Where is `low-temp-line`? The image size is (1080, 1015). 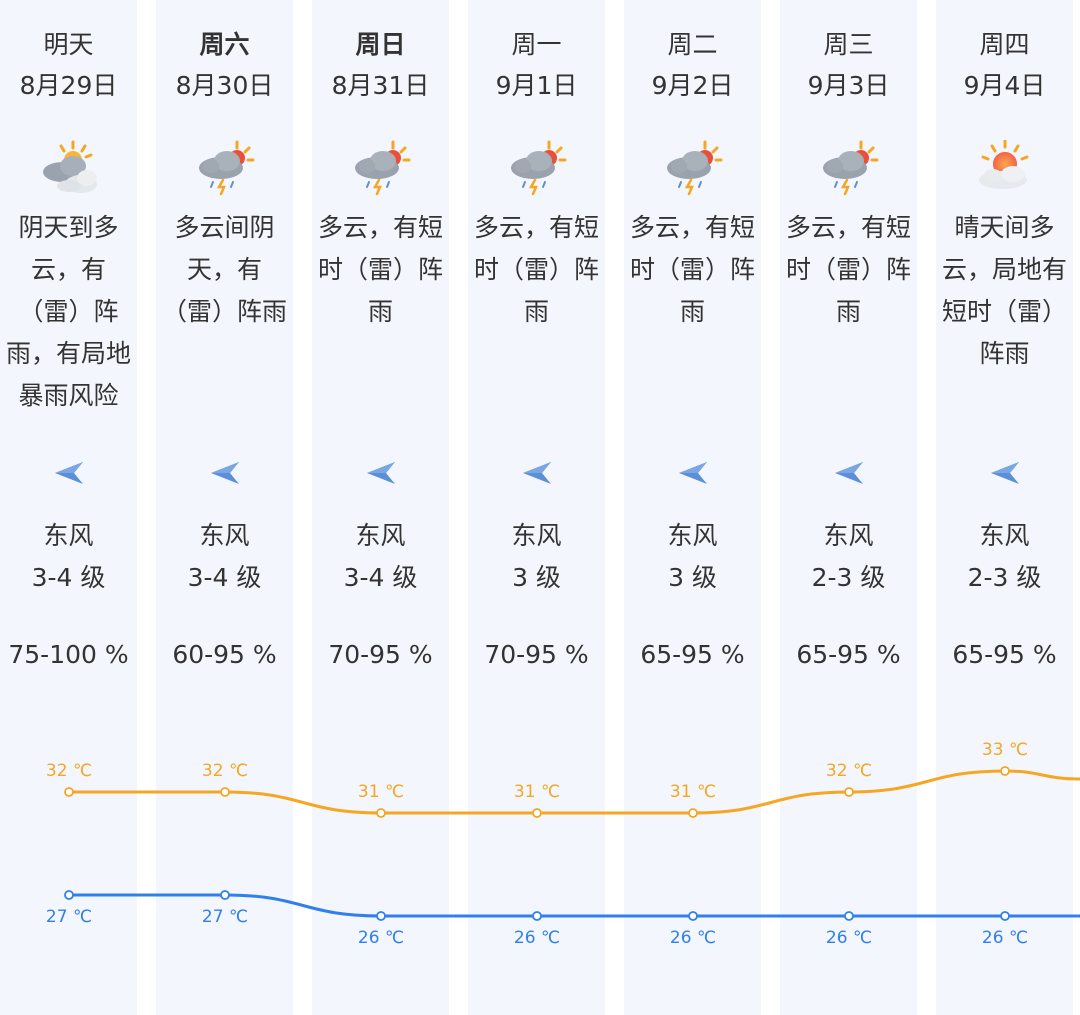 low-temp-line is located at coordinates (574, 905).